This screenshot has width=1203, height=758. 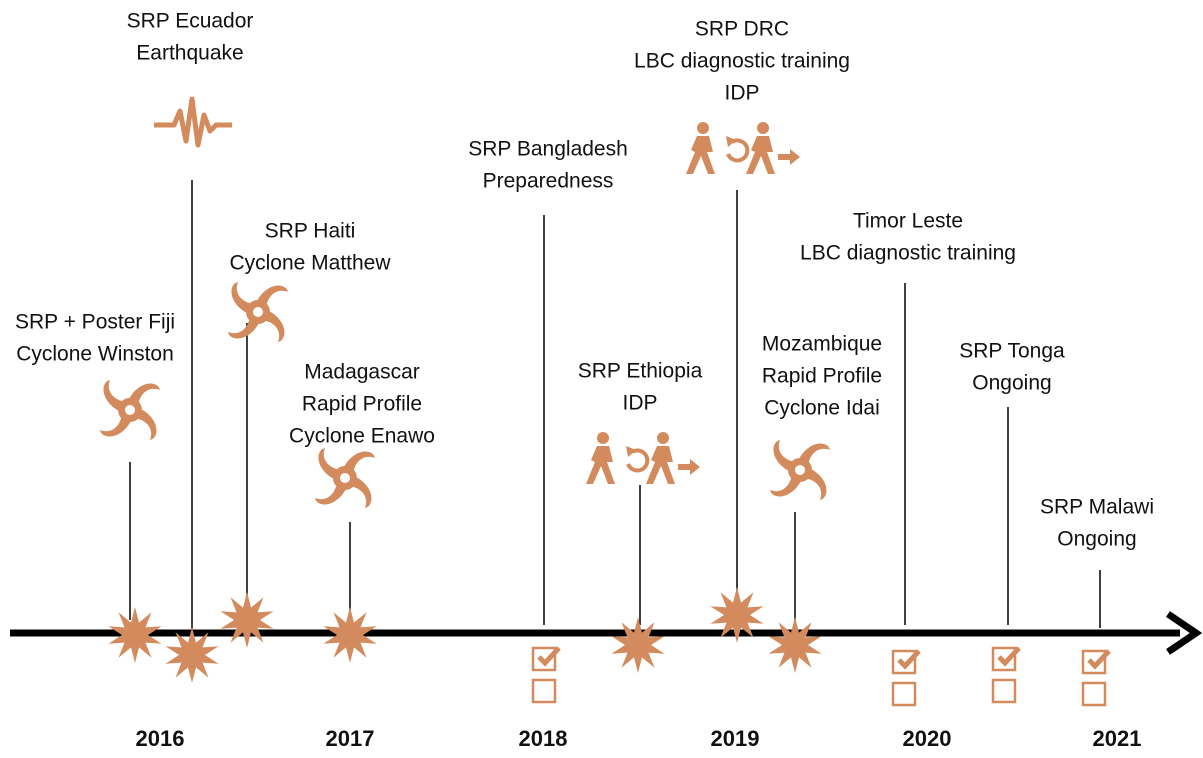 I want to click on event-label: SRP DRC, so click(x=742, y=29).